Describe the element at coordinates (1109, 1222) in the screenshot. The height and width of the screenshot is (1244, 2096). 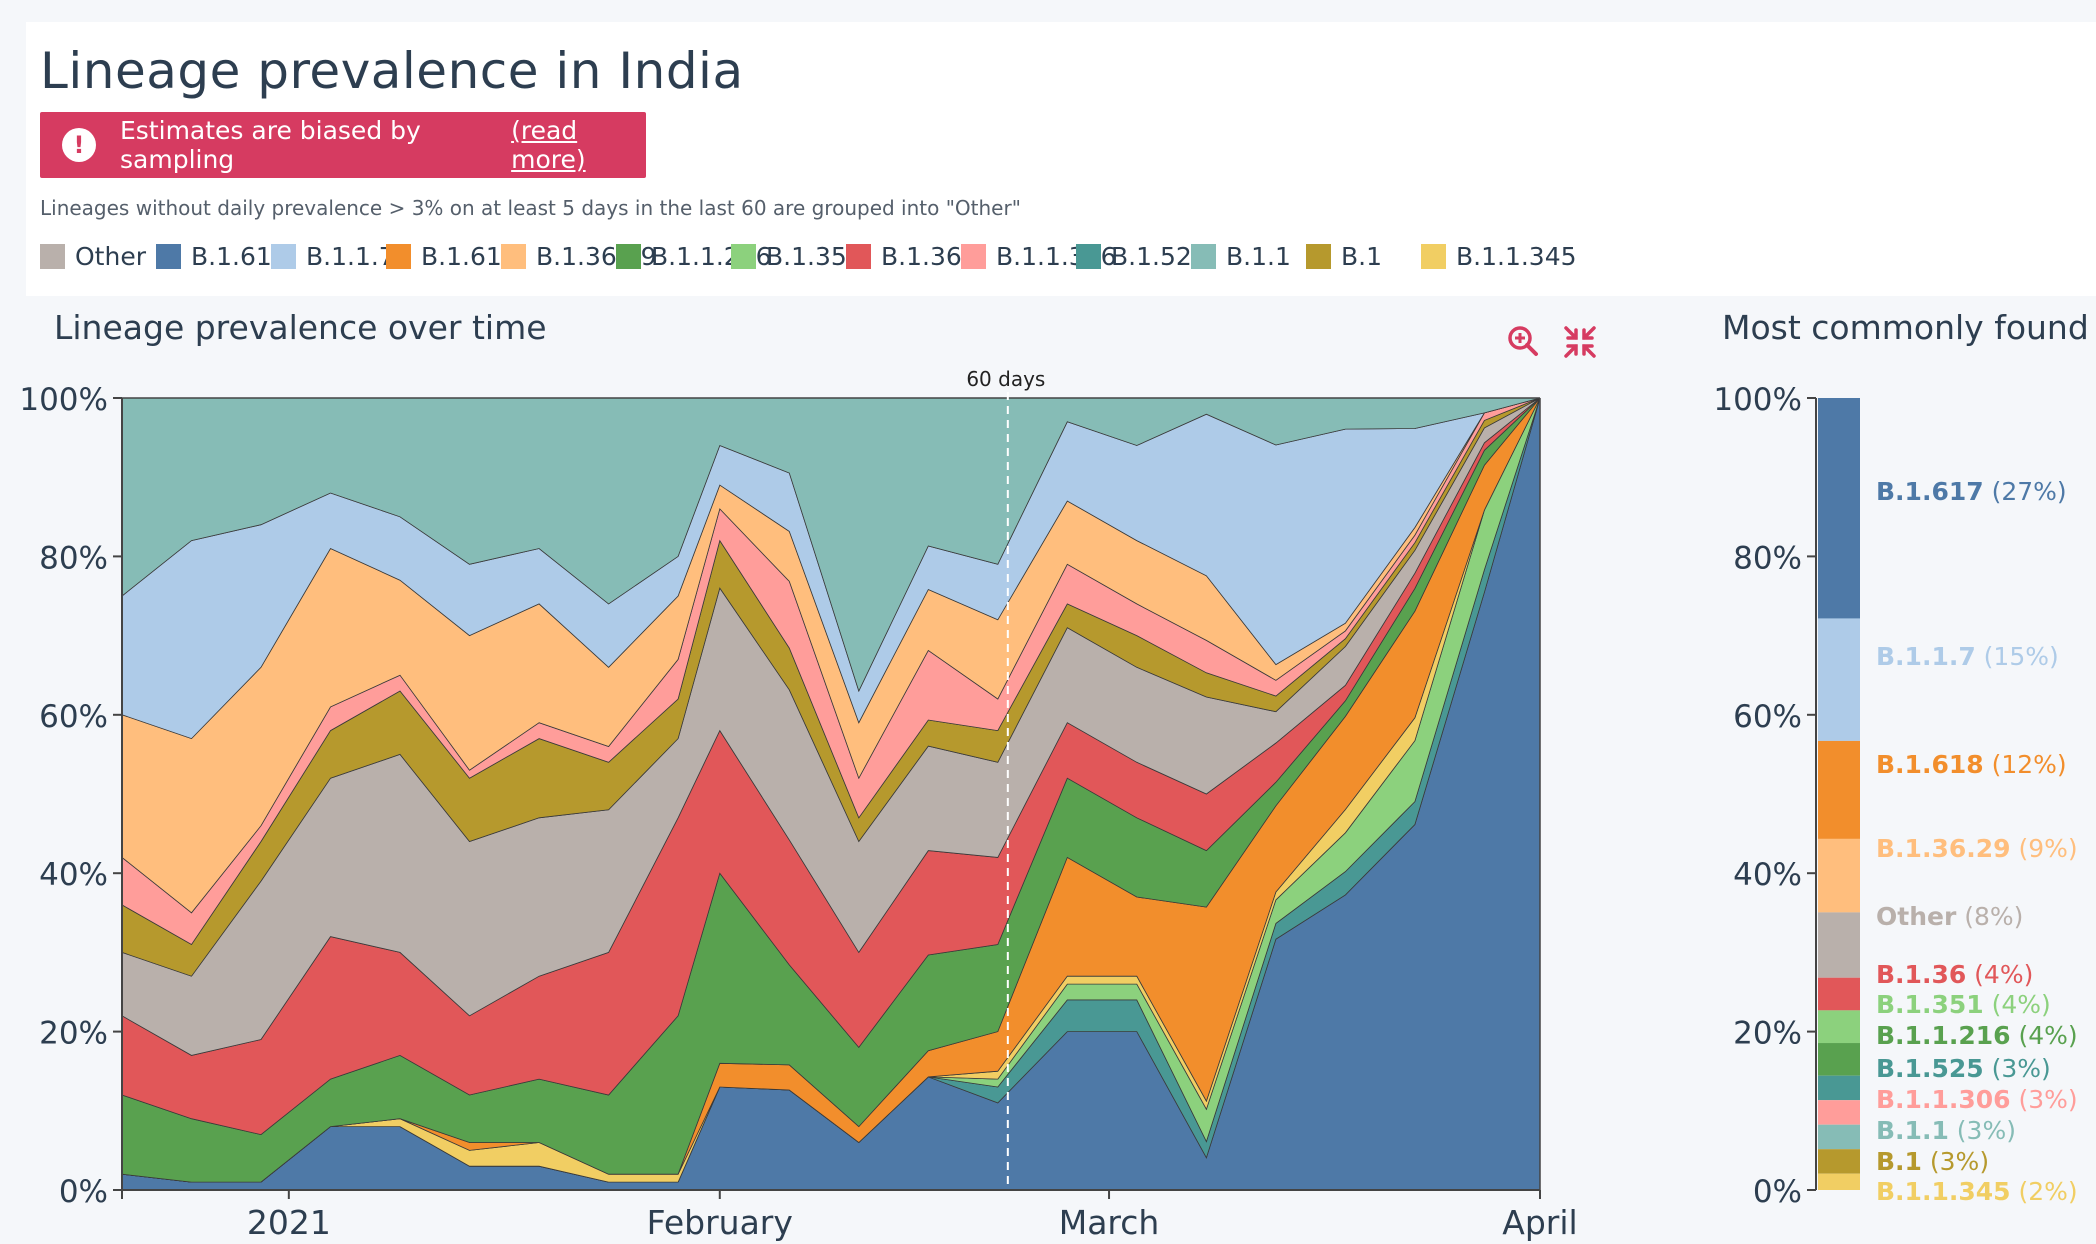
I see `x-tick-label: March` at that location.